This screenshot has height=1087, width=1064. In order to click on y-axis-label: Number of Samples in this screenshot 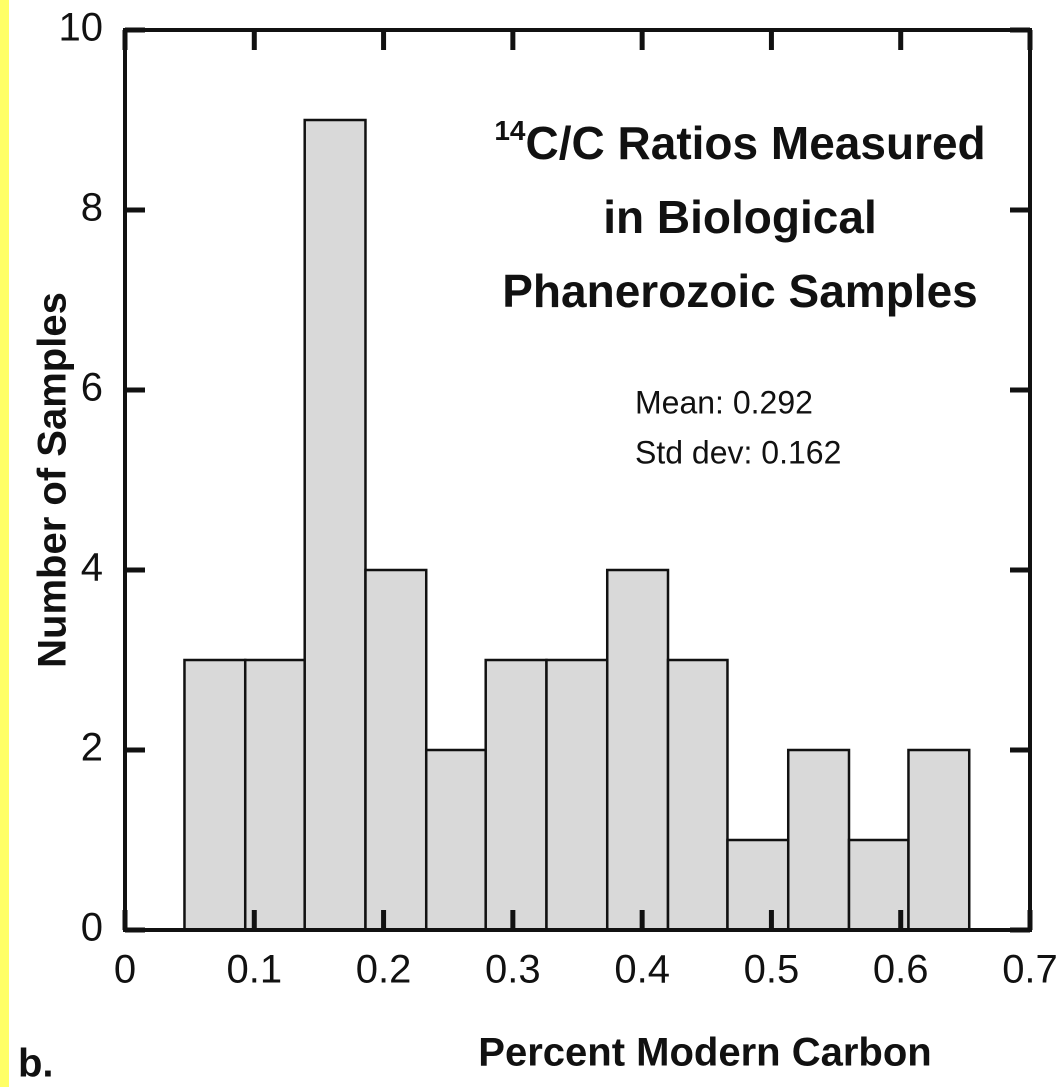, I will do `click(53, 480)`.